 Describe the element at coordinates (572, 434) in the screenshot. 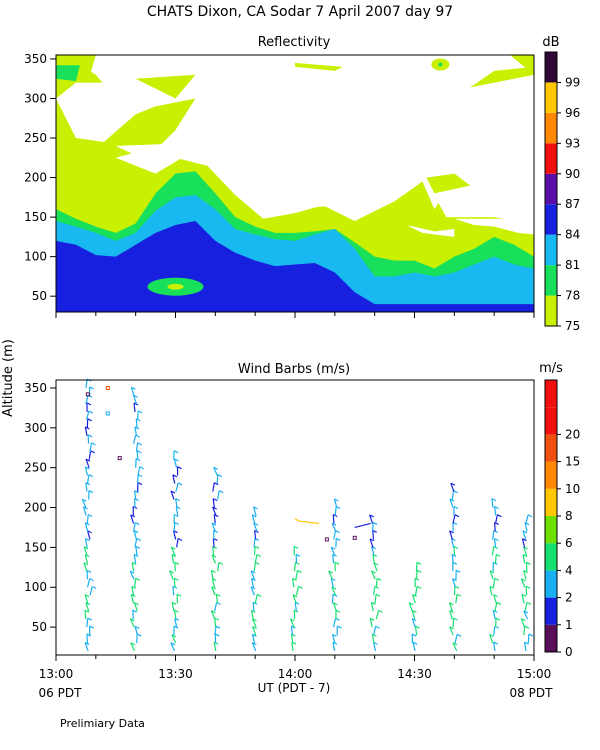

I see `wind-colorbar-label: 20` at that location.